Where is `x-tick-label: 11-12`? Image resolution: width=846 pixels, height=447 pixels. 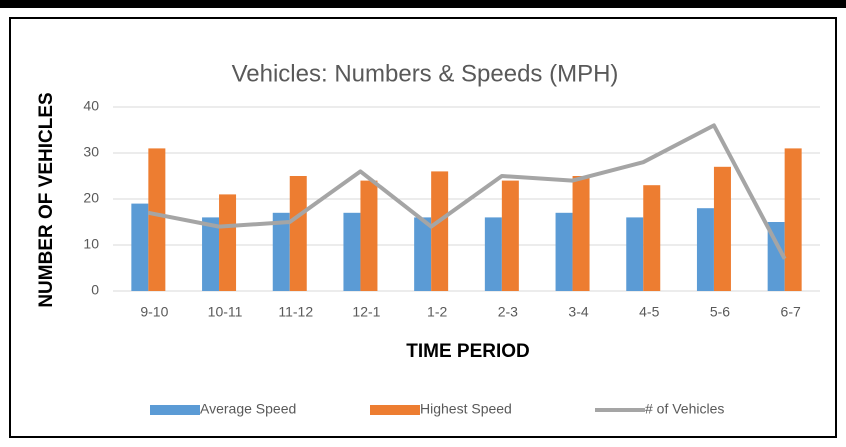
x-tick-label: 11-12 is located at coordinates (295, 312).